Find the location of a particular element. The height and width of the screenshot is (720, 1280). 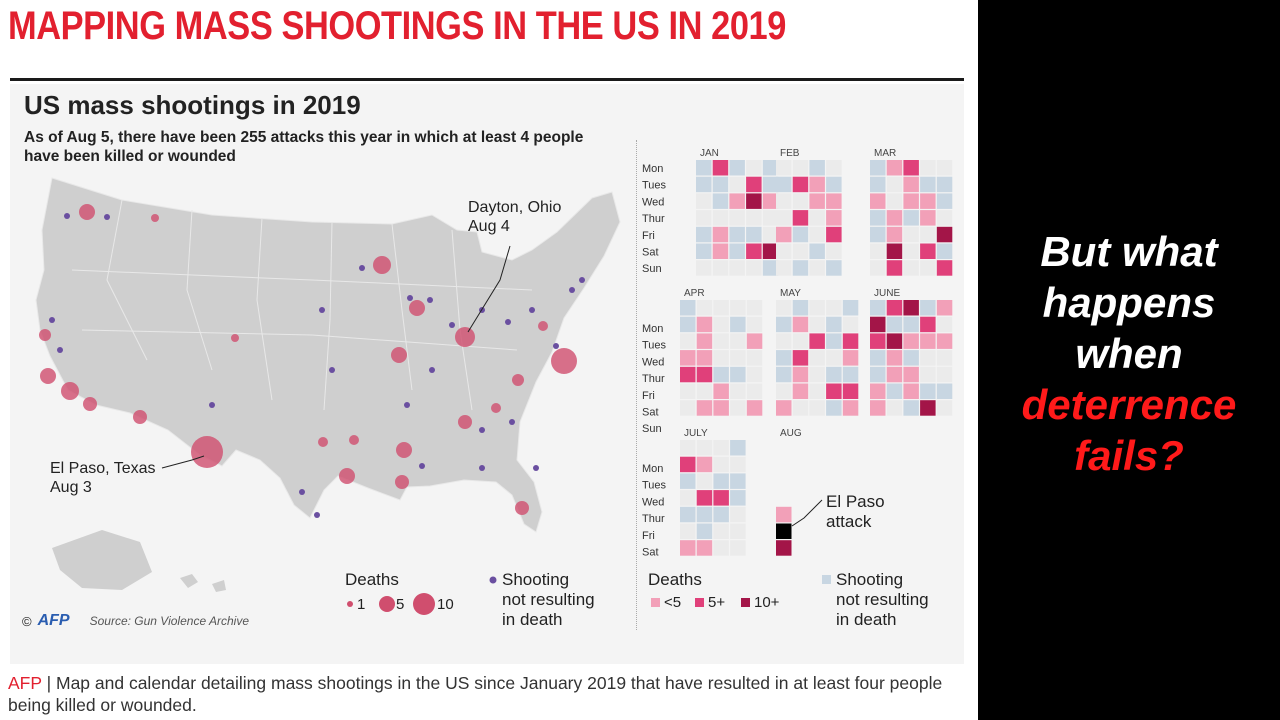

copyright-symbol: © is located at coordinates (27, 621).